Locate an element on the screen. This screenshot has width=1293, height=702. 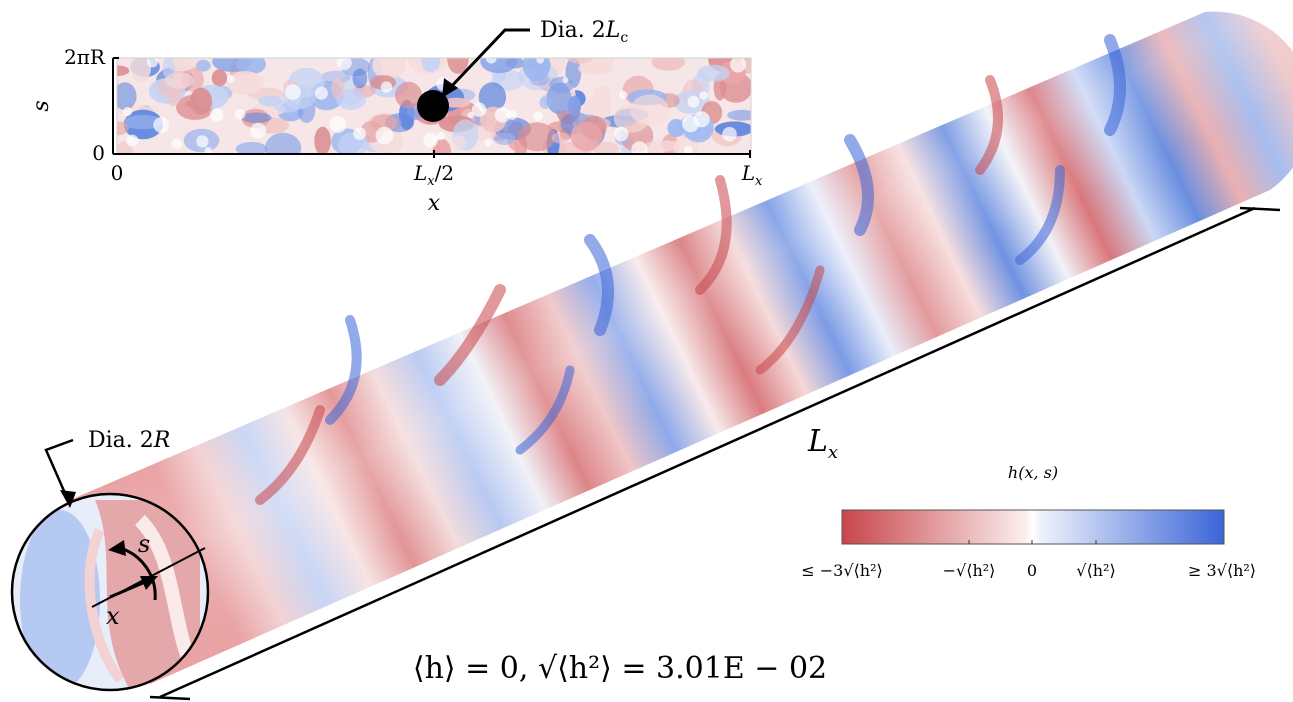
colorbar-title: h(x, s) is located at coordinates (1033, 472).